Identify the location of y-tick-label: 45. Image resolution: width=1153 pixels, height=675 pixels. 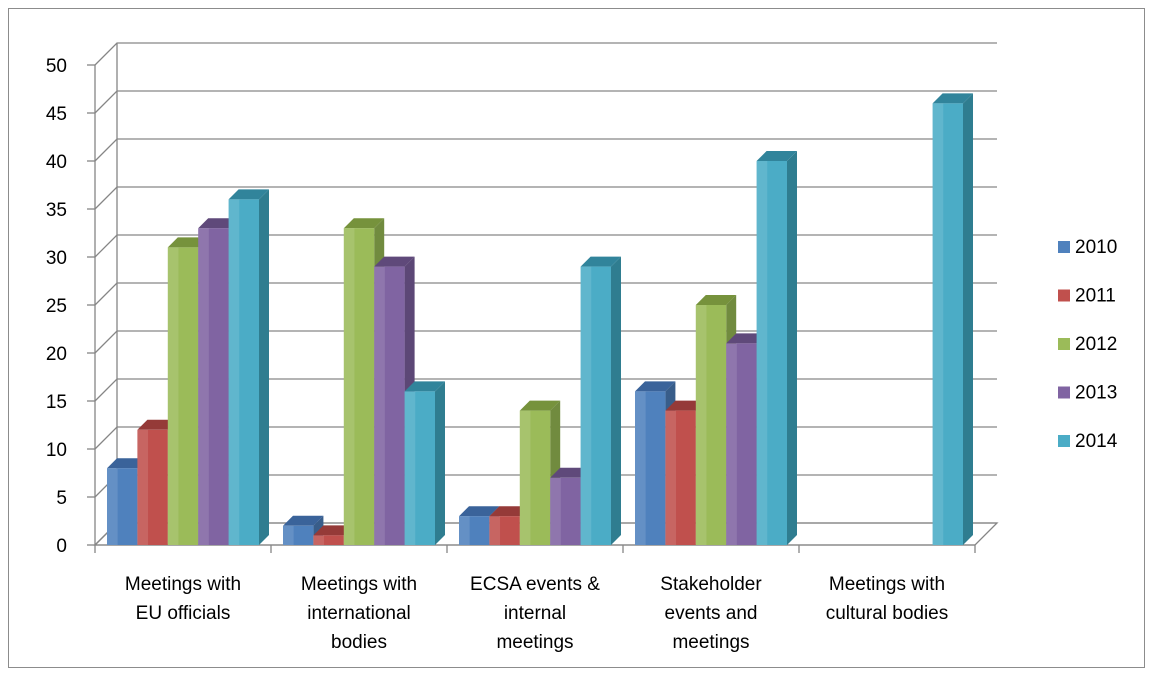
(56, 114).